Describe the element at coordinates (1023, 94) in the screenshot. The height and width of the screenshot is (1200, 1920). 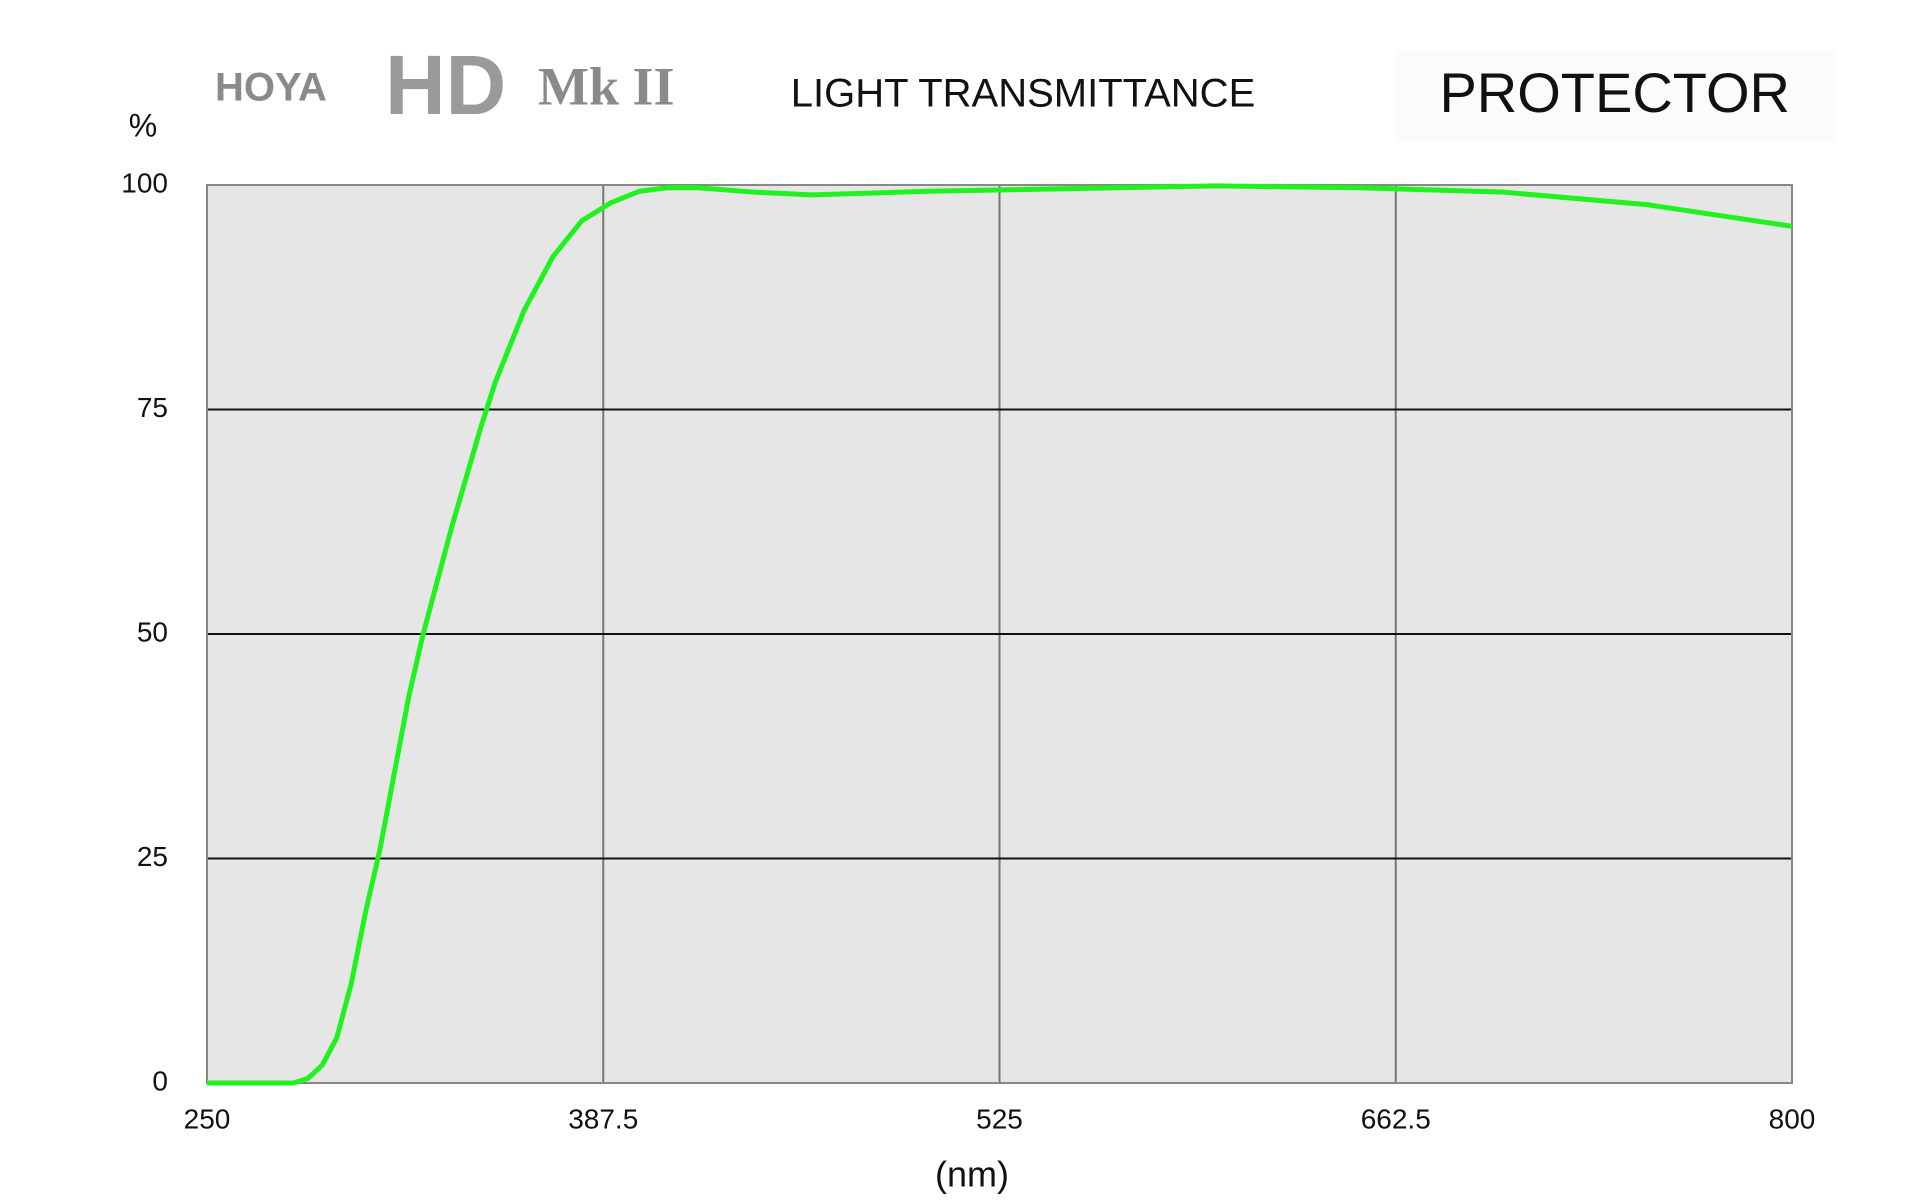
I see `chart-title: LIGHT TRANSMITTANCE` at that location.